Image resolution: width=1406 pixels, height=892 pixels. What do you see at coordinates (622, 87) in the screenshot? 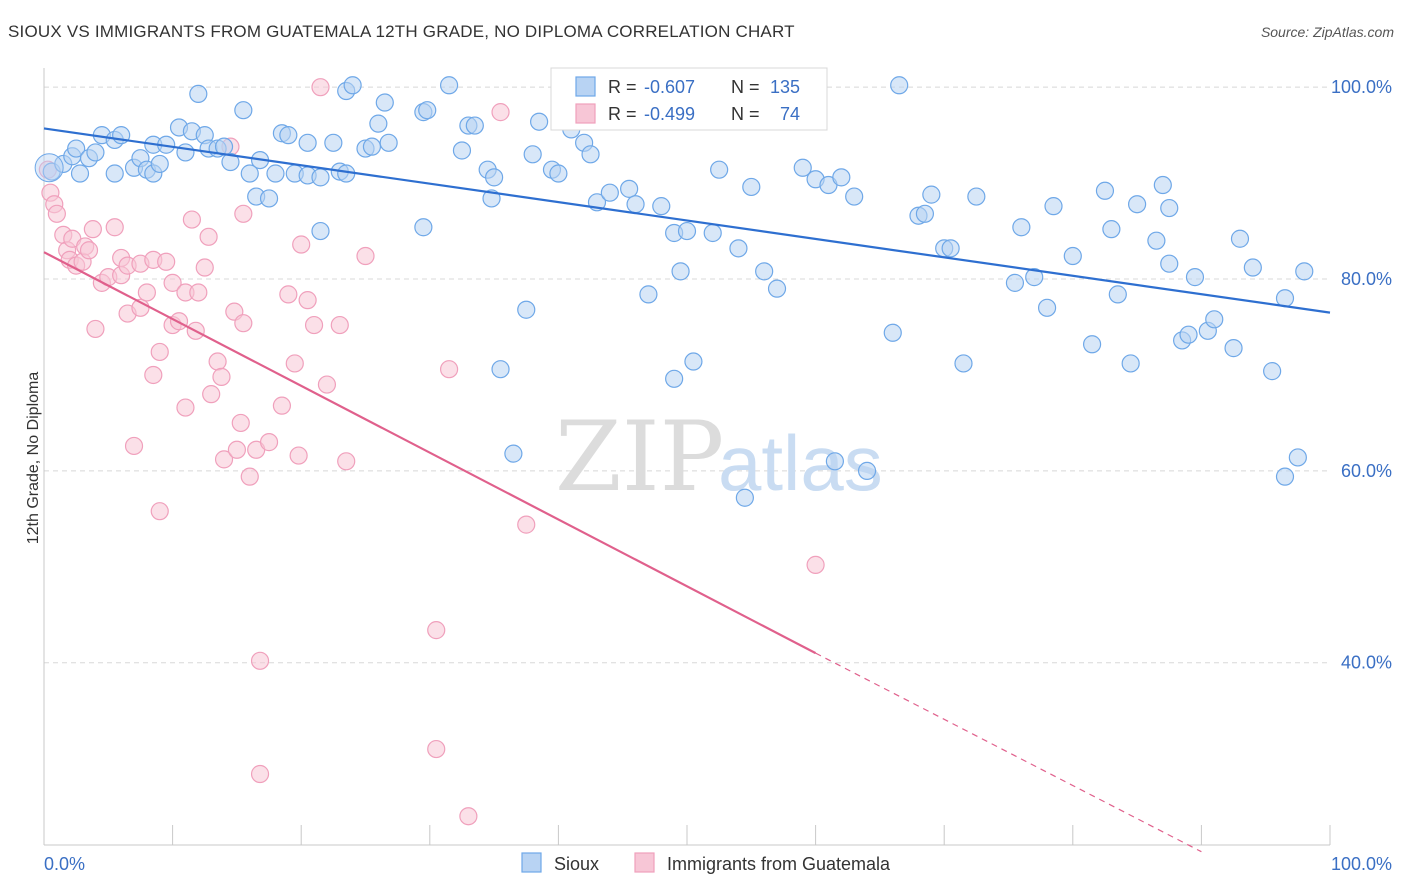
I see `legend-r-label-sioux: R =` at bounding box center [622, 87].